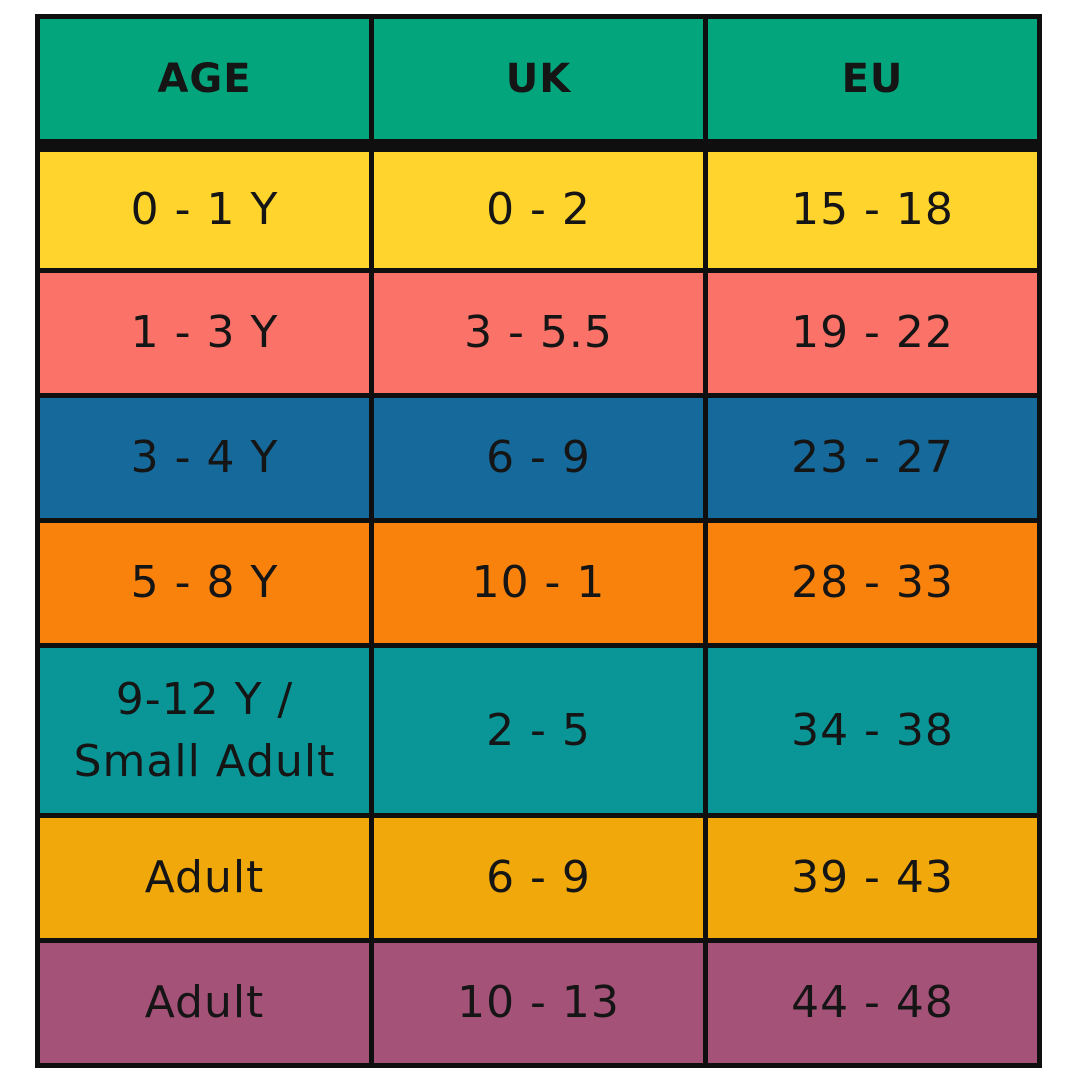 The image size is (1080, 1080). I want to click on cell-uk: 0 - 2, so click(538, 208).